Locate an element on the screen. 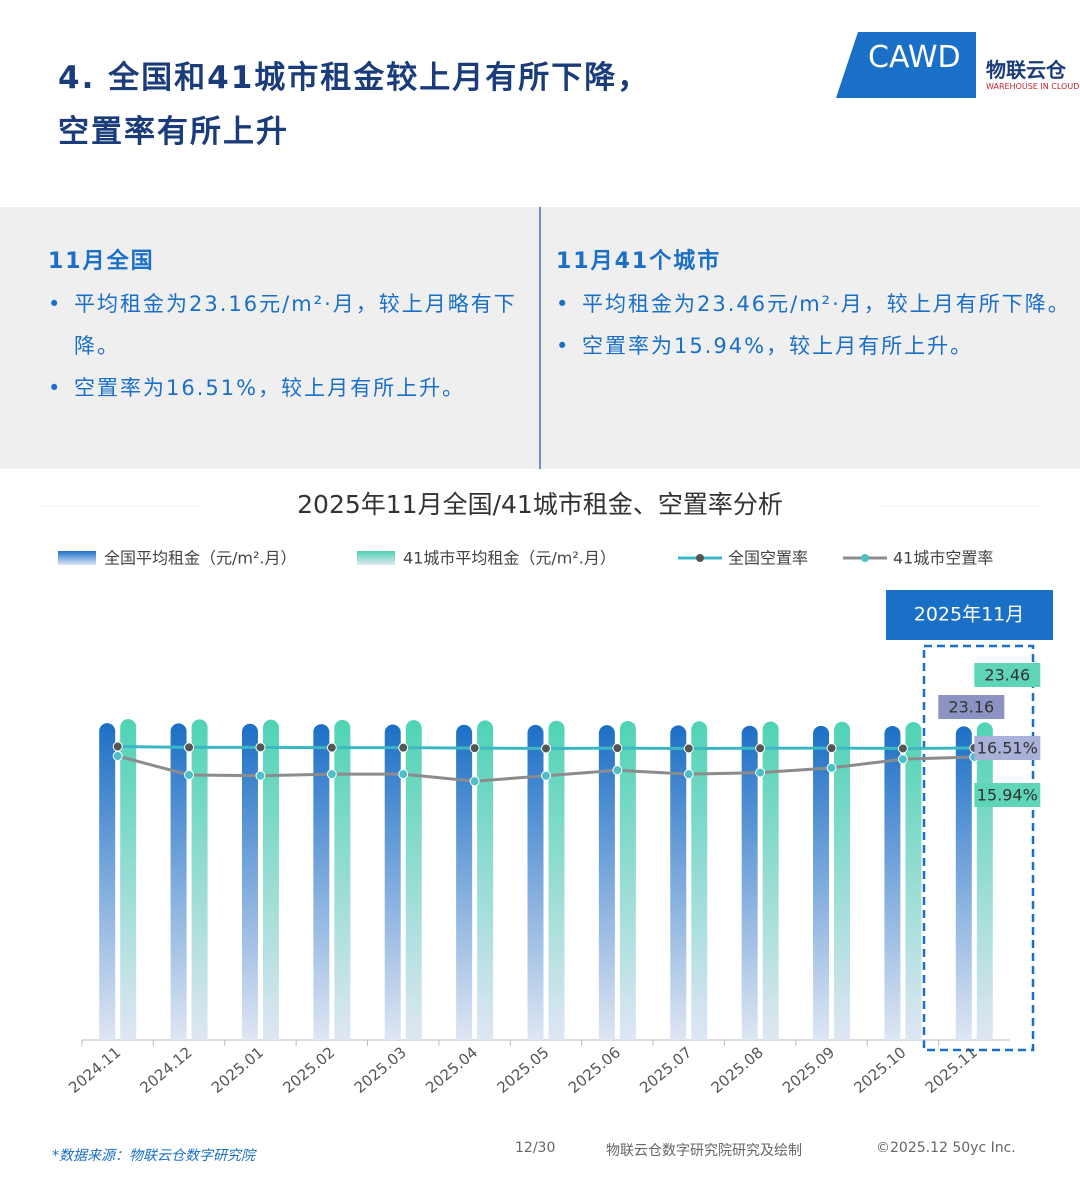 Image resolution: width=1080 pixels, height=1200 pixels. highlight-box is located at coordinates (978, 848).